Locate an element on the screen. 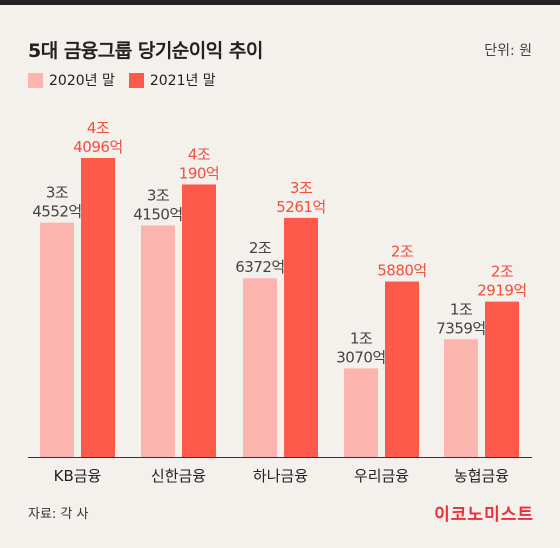 The image size is (560, 548). source-note: 자료: 각 사 is located at coordinates (58, 514).